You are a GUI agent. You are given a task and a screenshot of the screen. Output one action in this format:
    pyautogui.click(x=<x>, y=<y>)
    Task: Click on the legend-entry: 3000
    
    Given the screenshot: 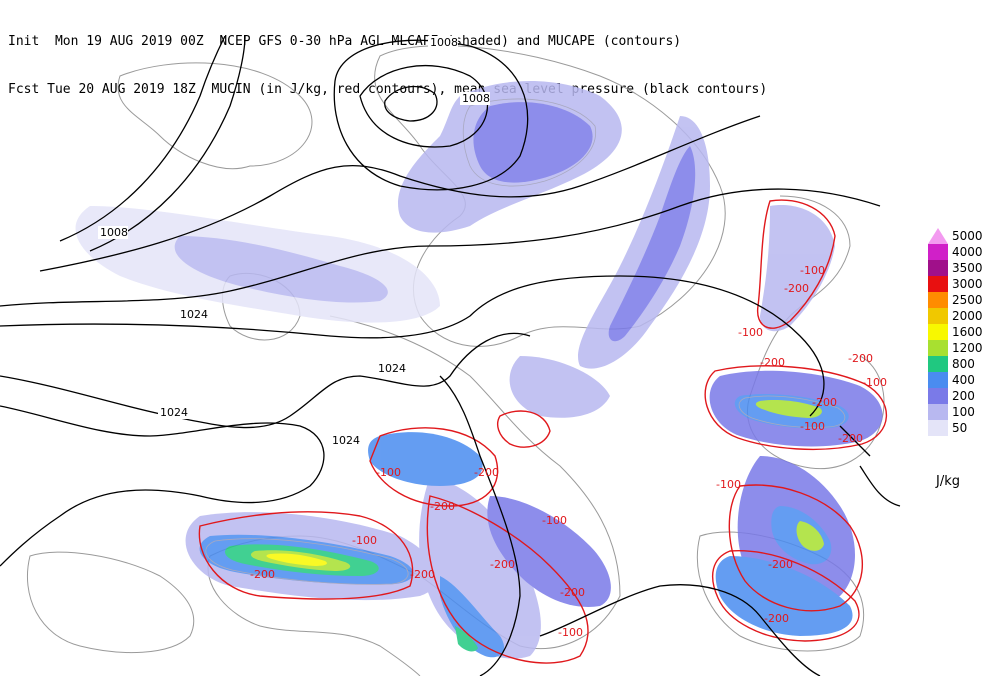 What is the action you would take?
    pyautogui.click(x=963, y=284)
    